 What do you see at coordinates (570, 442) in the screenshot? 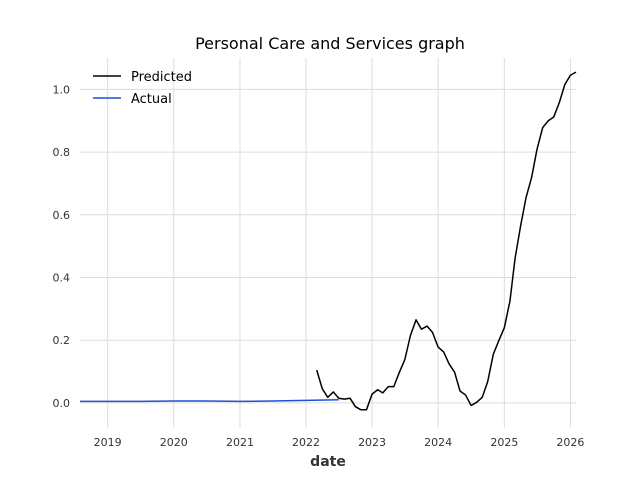
I see `x-tick-label: 2026` at bounding box center [570, 442].